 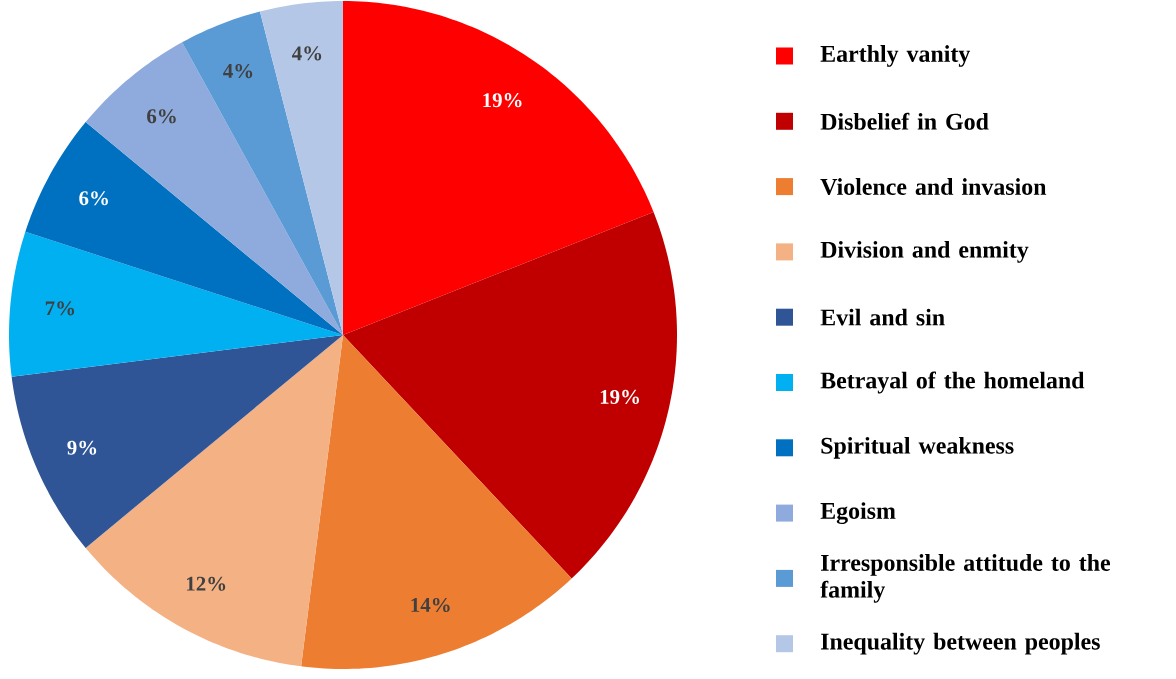 I want to click on legend-label: Violence and invasion, so click(x=933, y=187).